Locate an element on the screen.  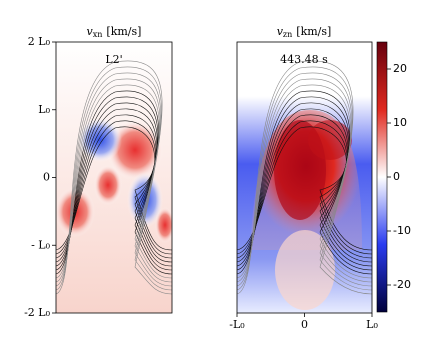
colorbar-tick-label: -20 is located at coordinates (402, 284).